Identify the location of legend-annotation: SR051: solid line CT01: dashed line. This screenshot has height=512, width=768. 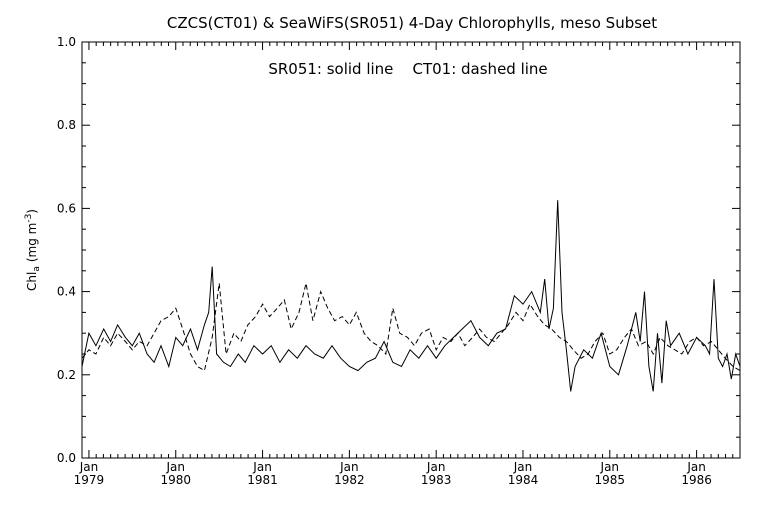
(407, 69).